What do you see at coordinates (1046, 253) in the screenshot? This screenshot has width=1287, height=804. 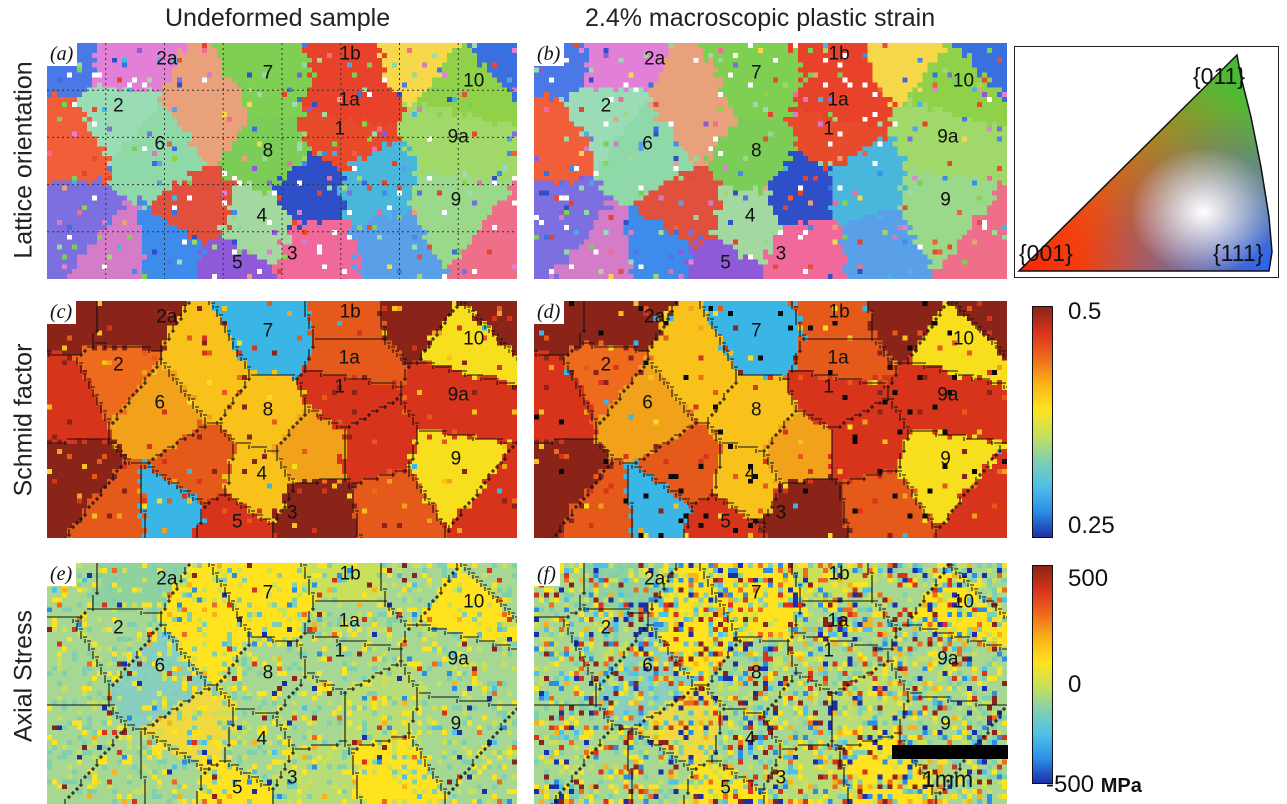 I see `ipf-label-001: {001}` at bounding box center [1046, 253].